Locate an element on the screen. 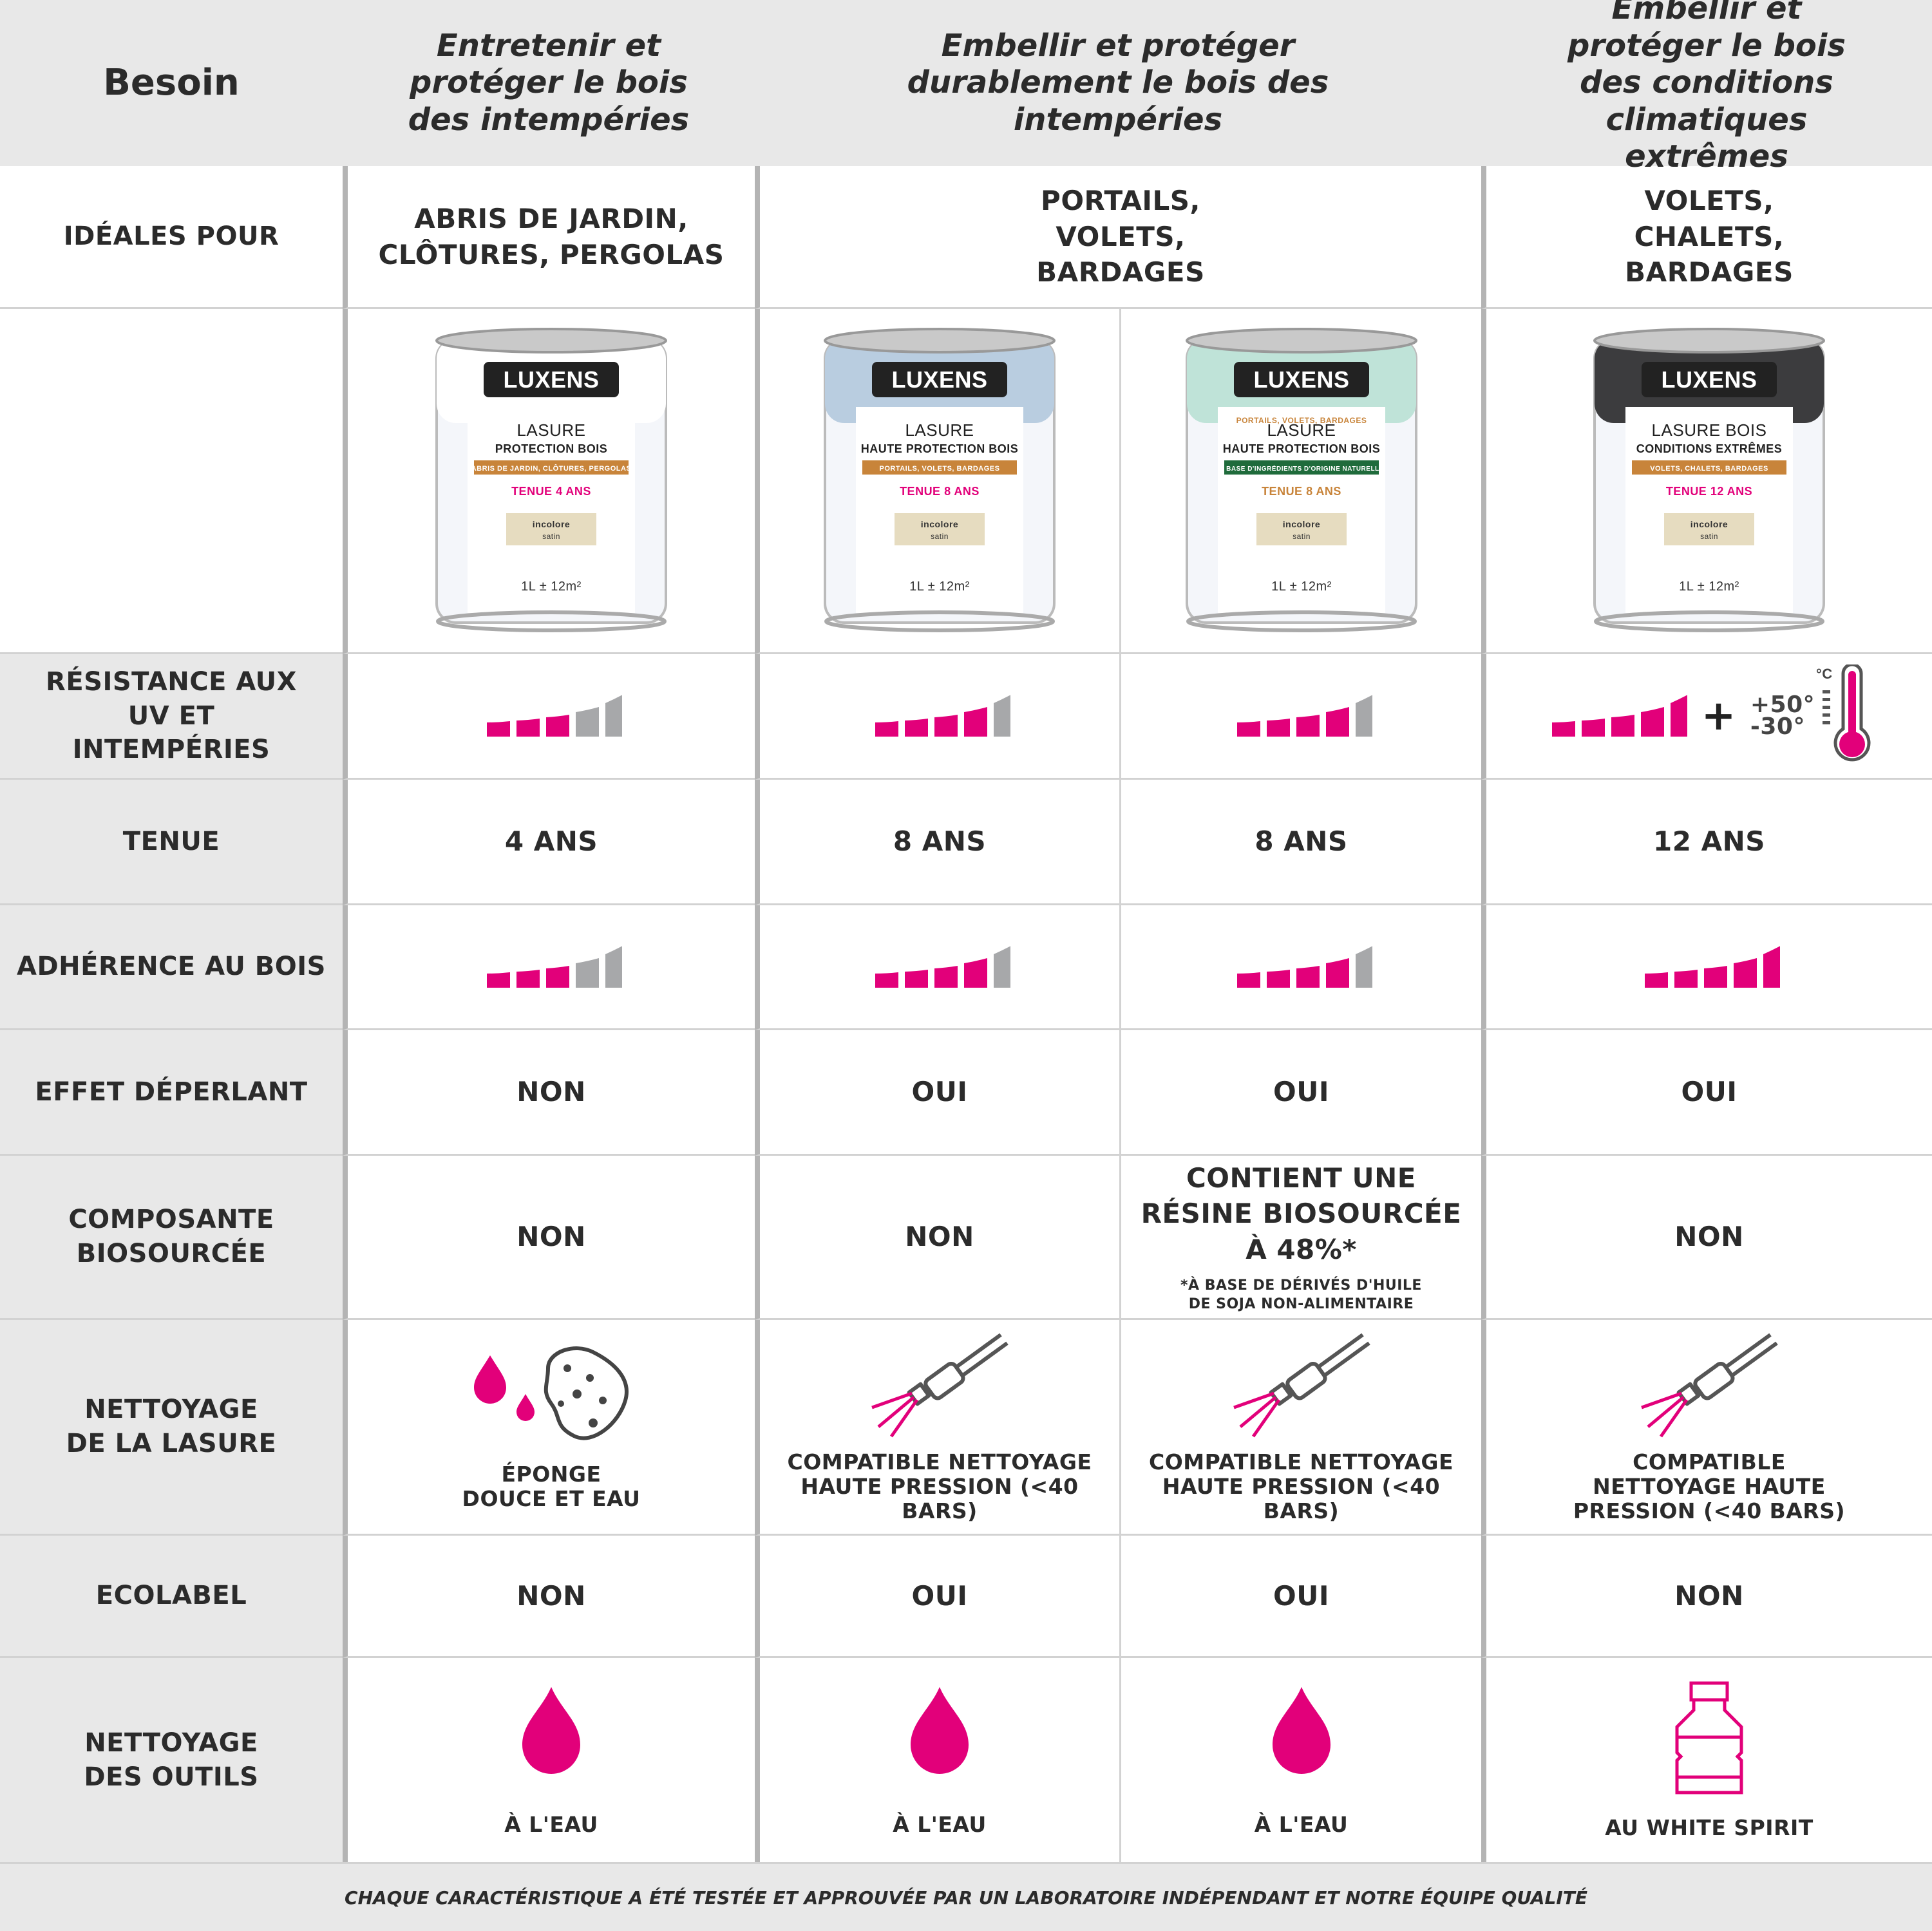 The image size is (1932, 1931). outils-1-text: À L'EAU is located at coordinates (551, 1824).